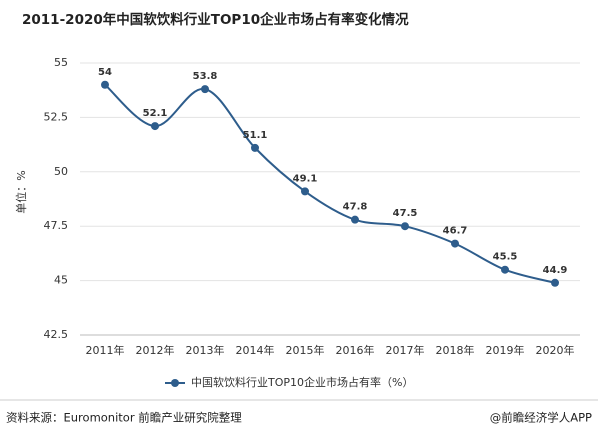 The height and width of the screenshot is (438, 598). I want to click on x-tick-label: 2018年, so click(455, 350).